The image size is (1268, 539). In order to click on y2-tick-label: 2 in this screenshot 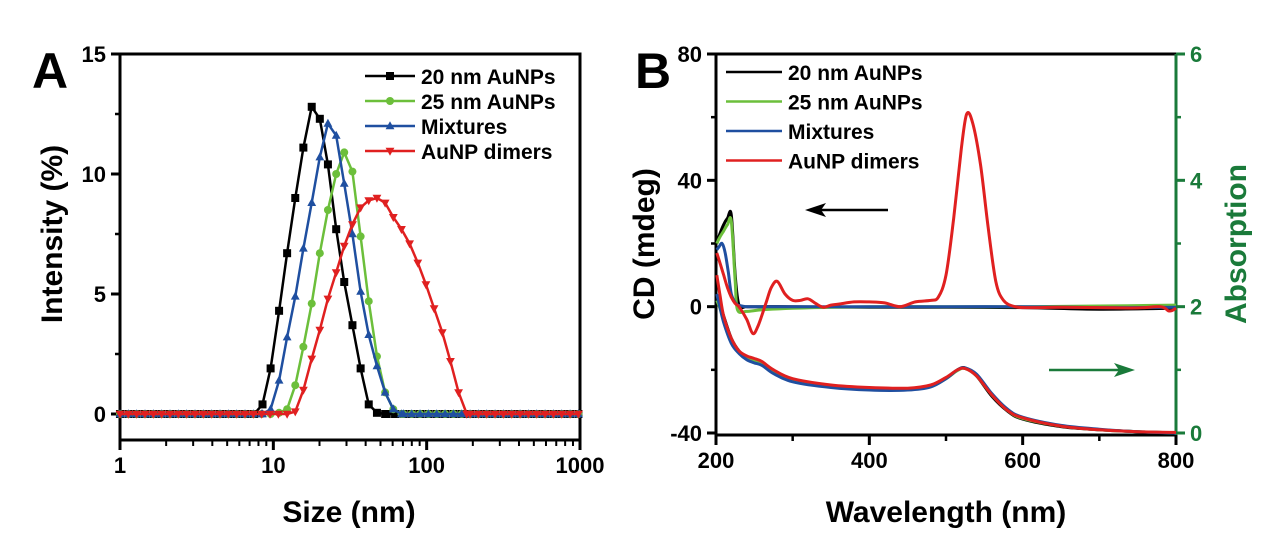, I will do `click(1196, 307)`.